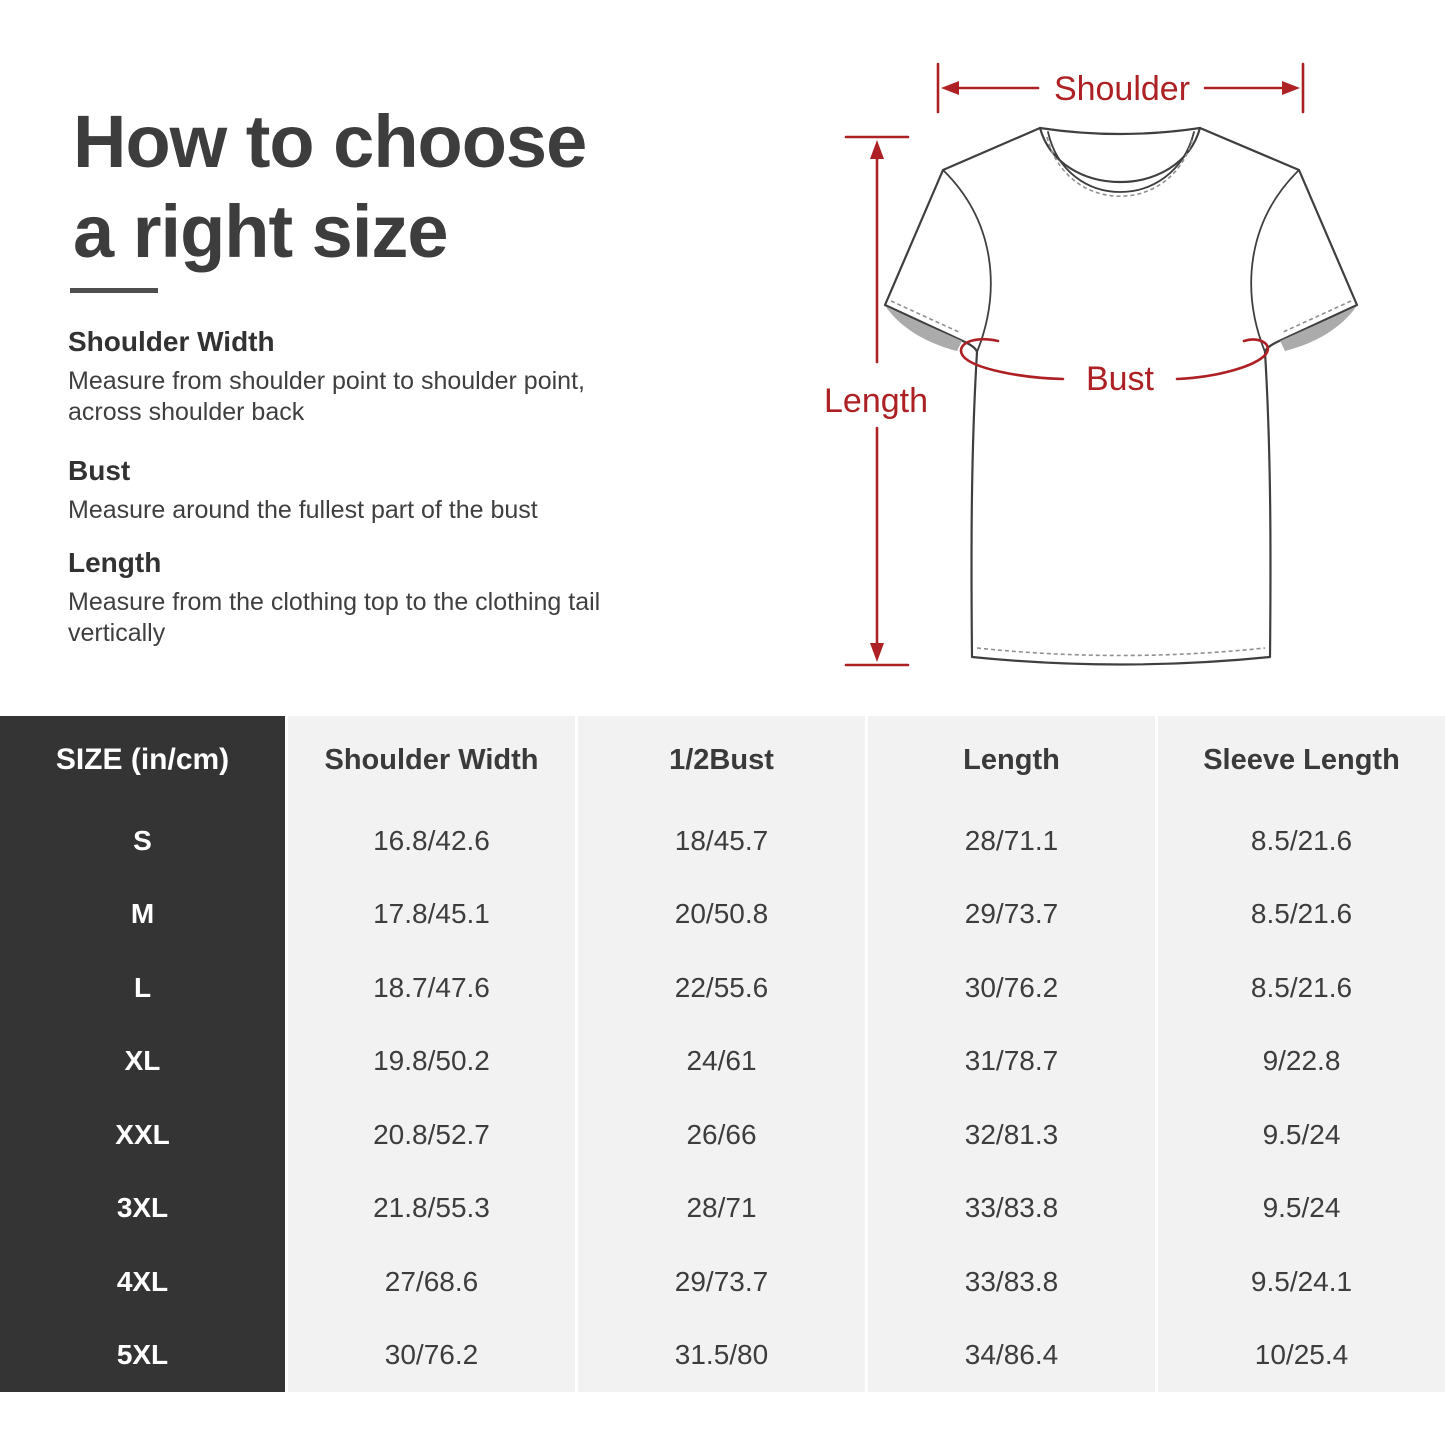 Image resolution: width=1445 pixels, height=1445 pixels. I want to click on title-underline, so click(114, 290).